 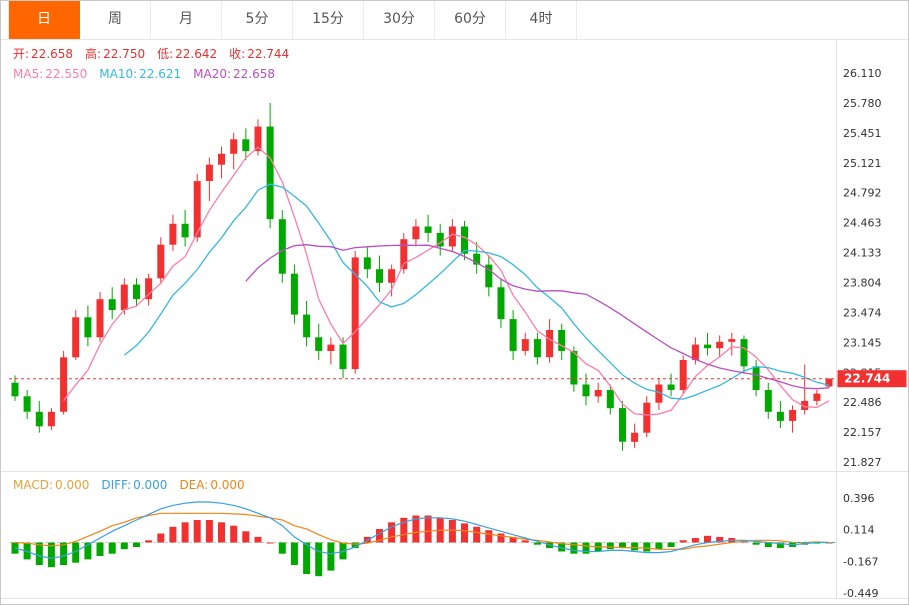 What do you see at coordinates (21, 54) in the screenshot?
I see `open-label: 开:` at bounding box center [21, 54].